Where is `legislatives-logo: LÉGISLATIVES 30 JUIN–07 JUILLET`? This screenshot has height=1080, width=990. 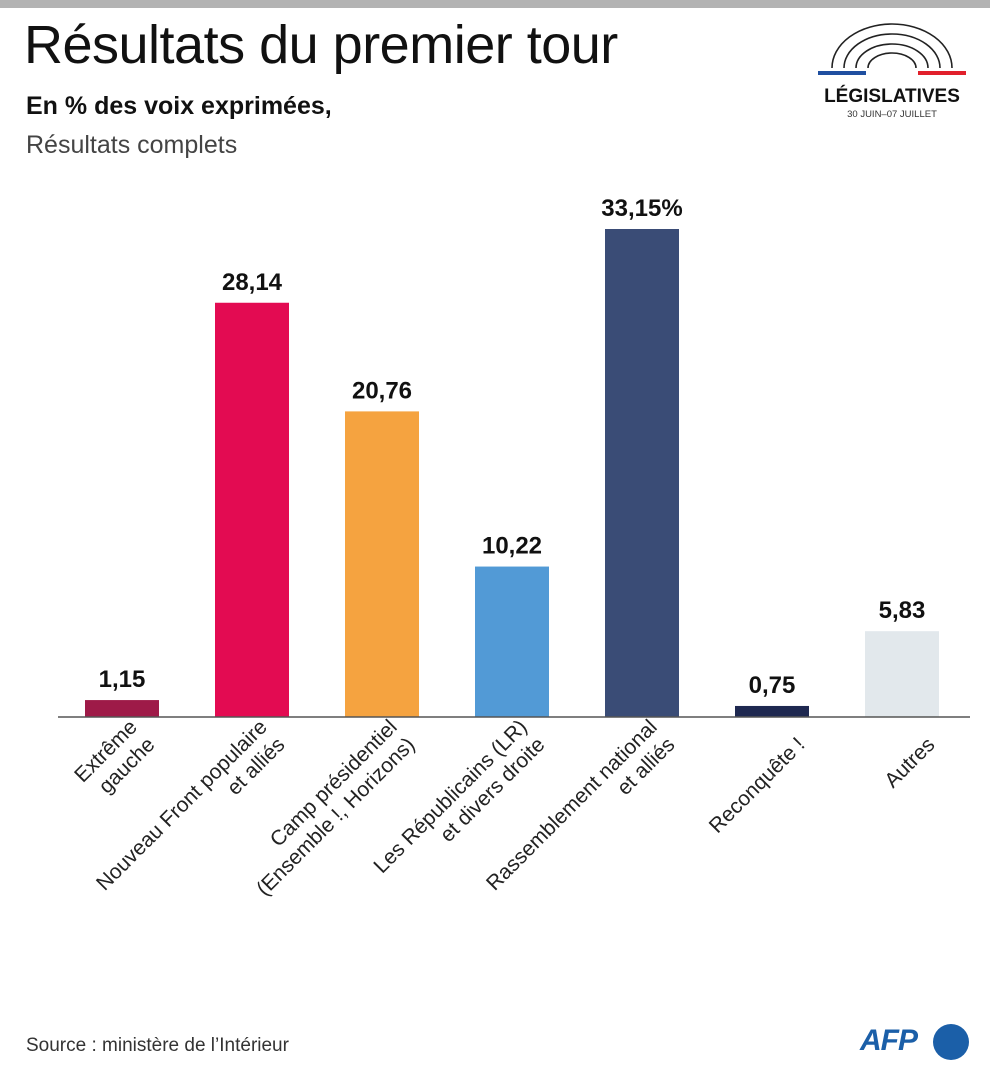 legislatives-logo: LÉGISLATIVES 30 JUIN–07 JUILLET is located at coordinates (892, 74).